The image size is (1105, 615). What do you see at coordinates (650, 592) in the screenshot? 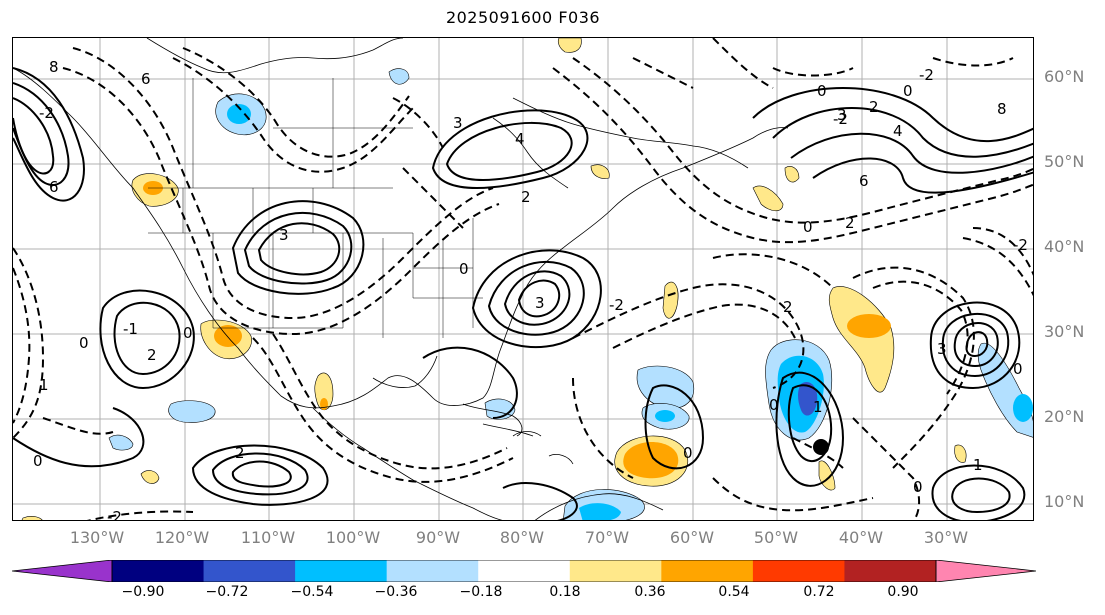
I see `colorbar-tick: 0.36` at bounding box center [650, 592].